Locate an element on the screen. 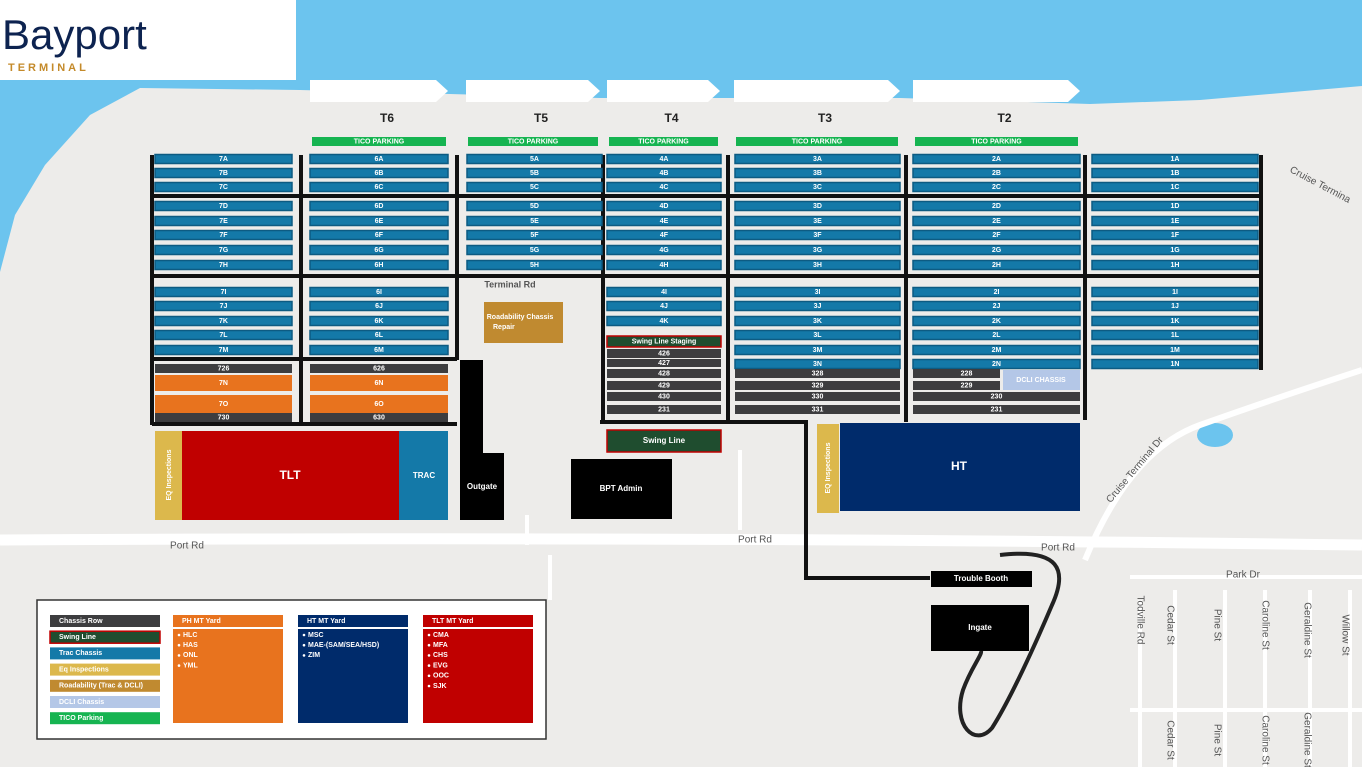 The width and height of the screenshot is (1362, 772). legend-label: DCLI Chassis is located at coordinates (81, 702).